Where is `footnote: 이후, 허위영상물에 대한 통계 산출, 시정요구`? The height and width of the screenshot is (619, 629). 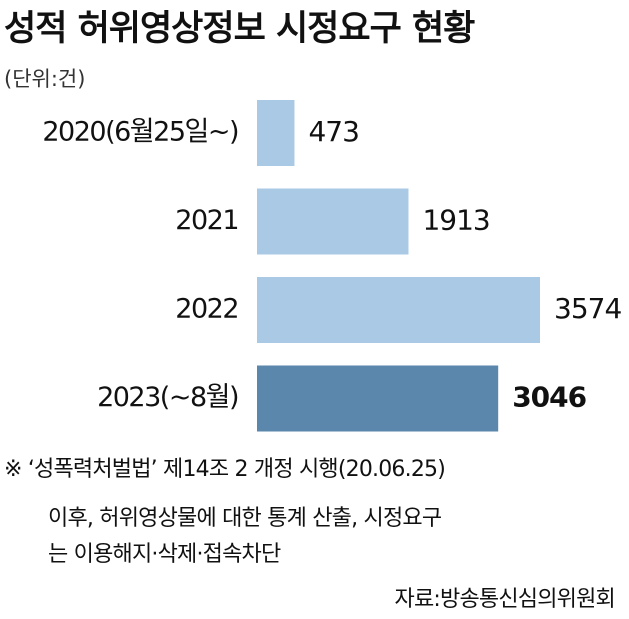
footnote: 이후, 허위영상물에 대한 통계 산출, 시정요구 is located at coordinates (245, 518).